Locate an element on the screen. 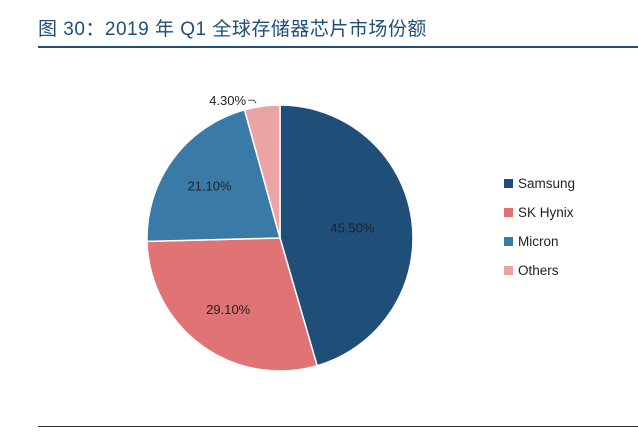 The height and width of the screenshot is (432, 638). legend: Samsung SK Hynix Micron Others is located at coordinates (539, 227).